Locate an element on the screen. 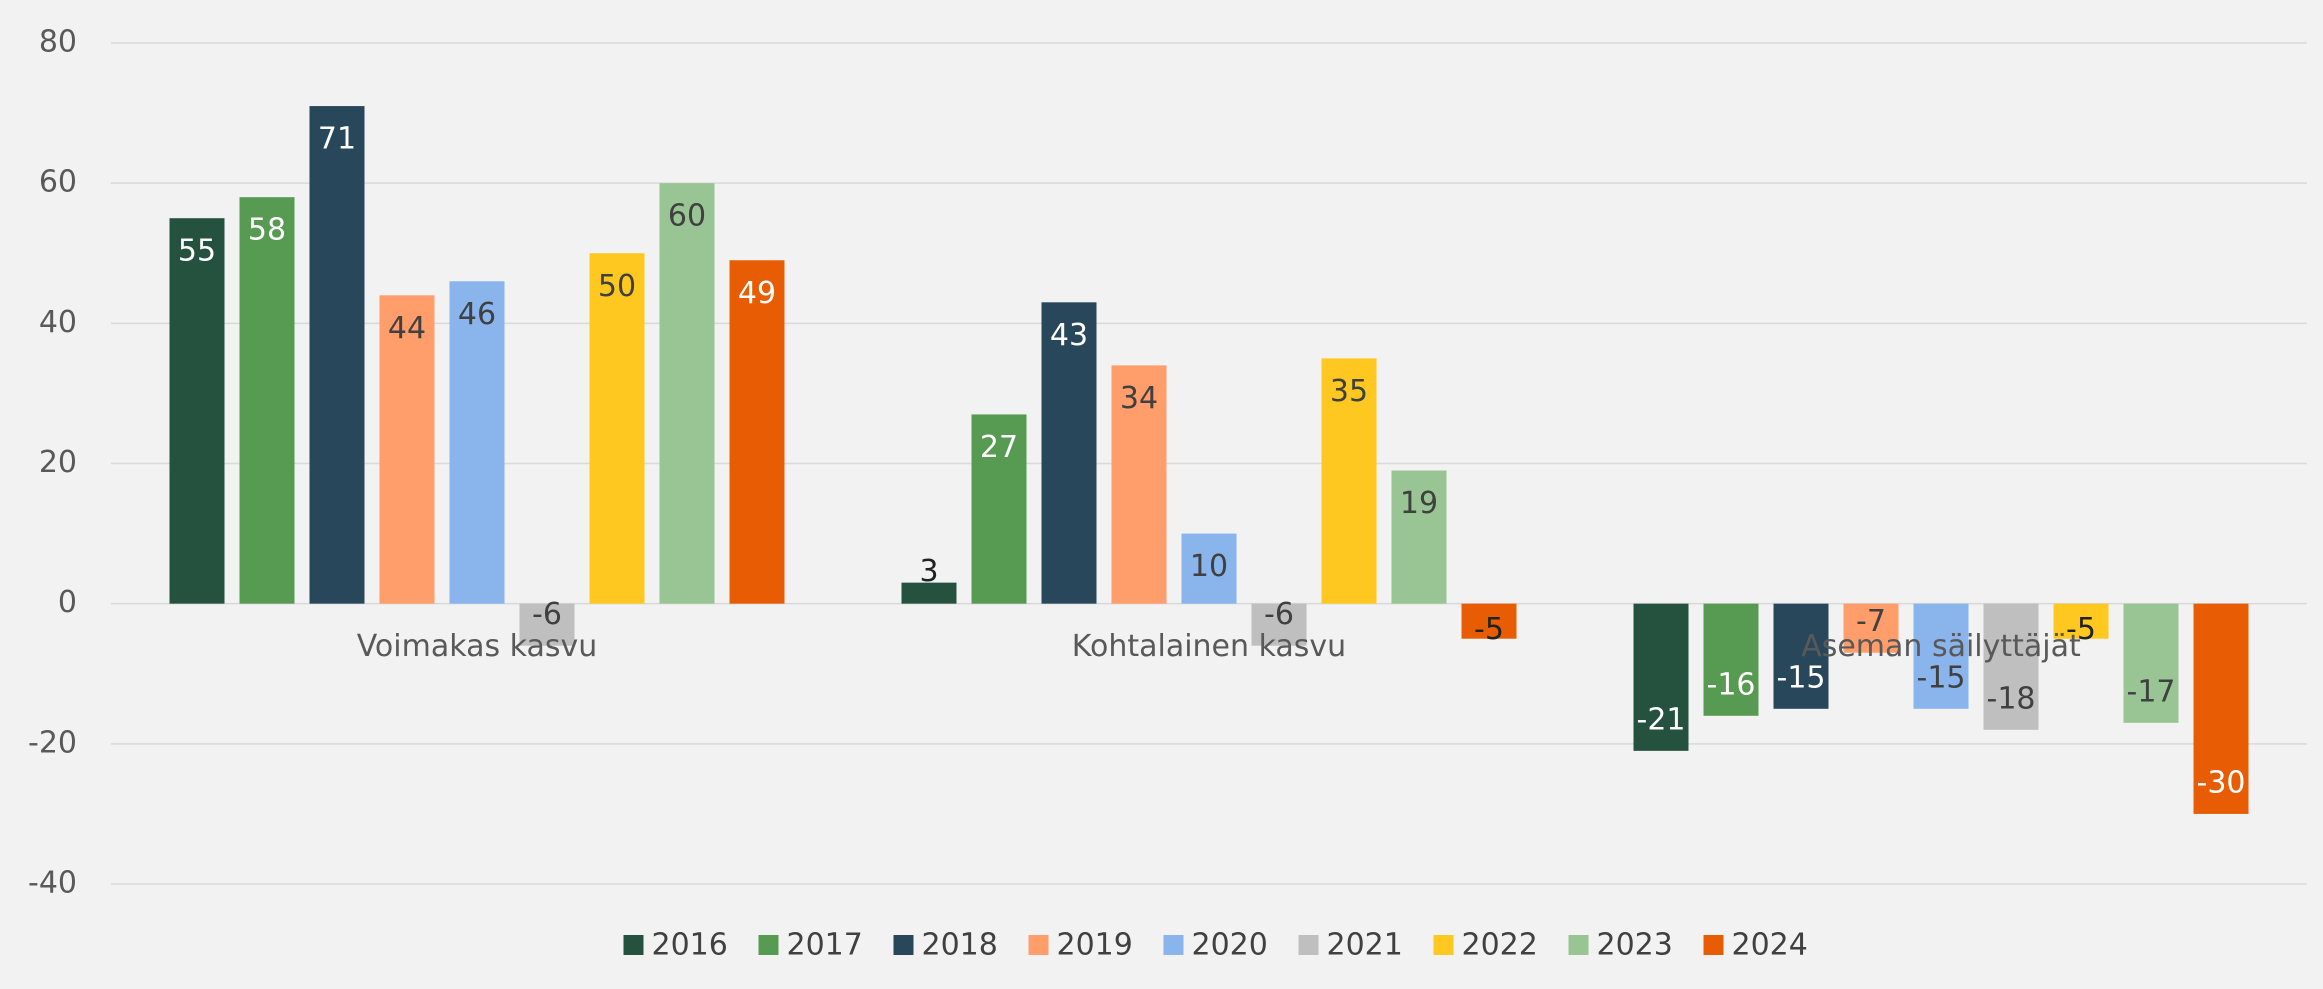 Image resolution: width=2323 pixels, height=989 pixels. data-label: 10 is located at coordinates (1209, 566).